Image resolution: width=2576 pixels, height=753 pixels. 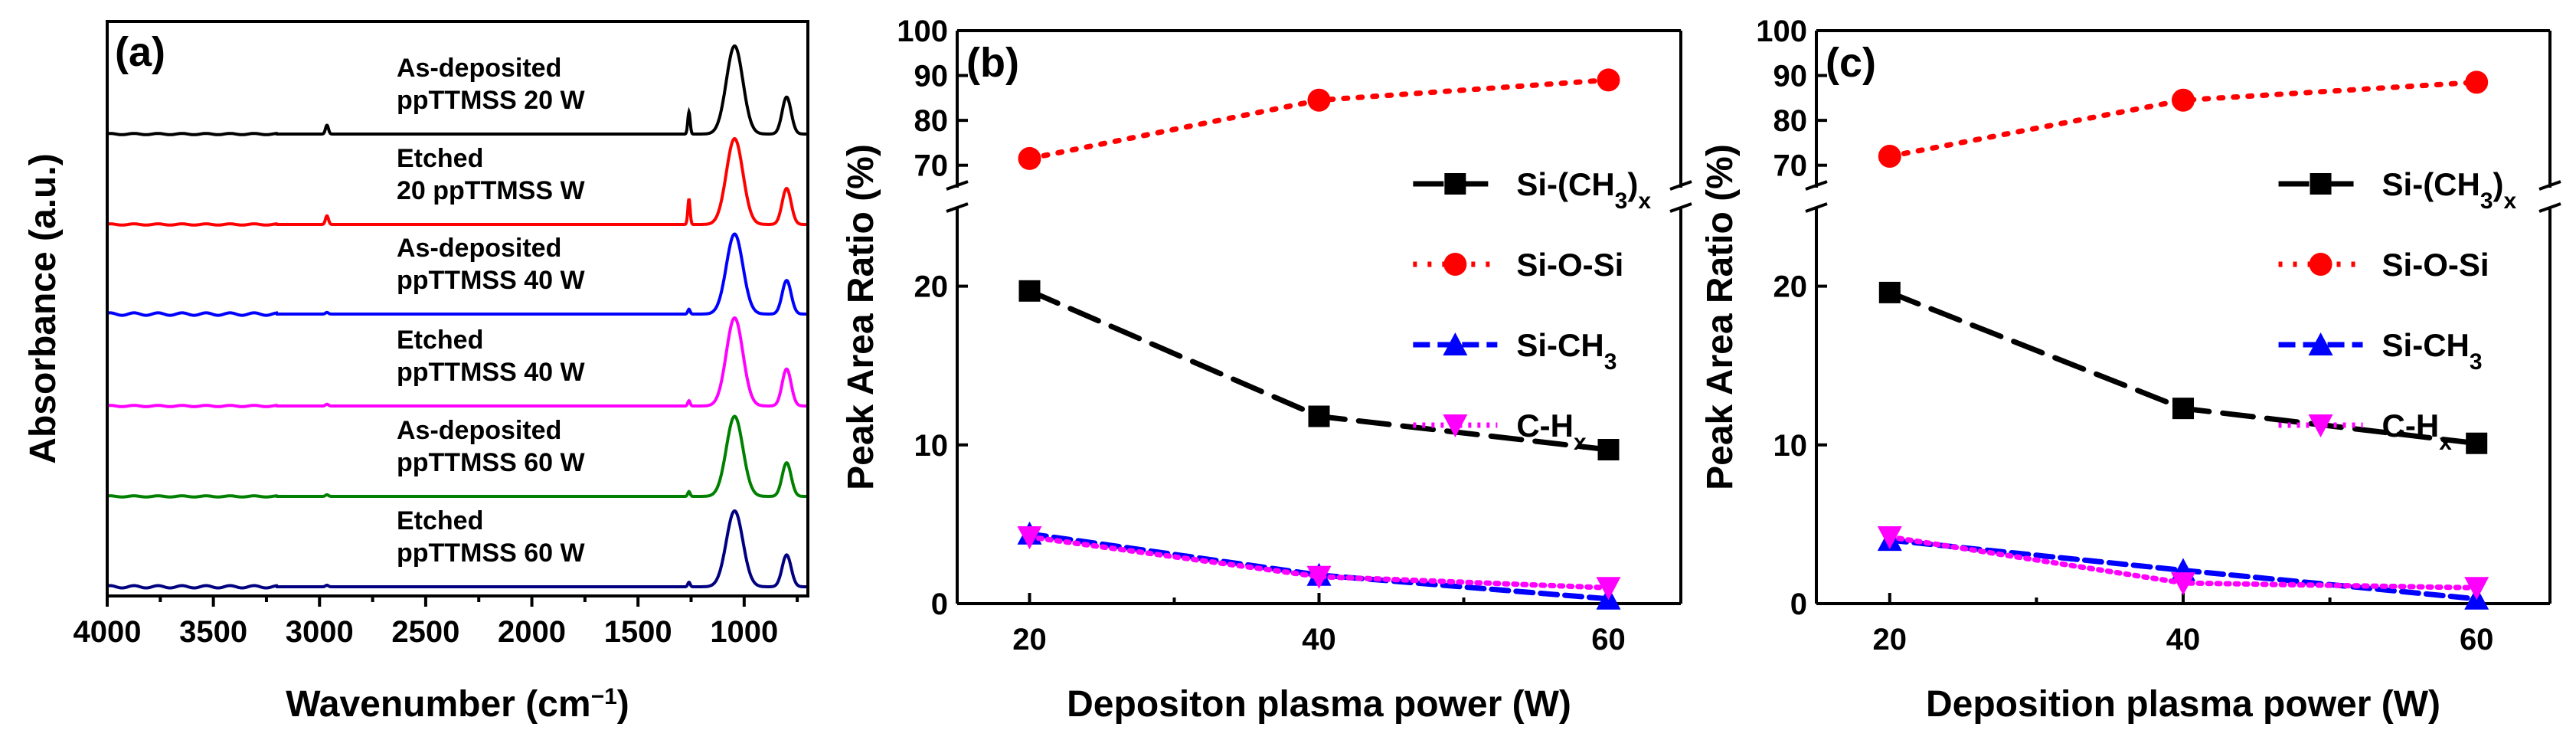 I want to click on spectrum-label-line1: As-deposited, so click(x=479, y=68).